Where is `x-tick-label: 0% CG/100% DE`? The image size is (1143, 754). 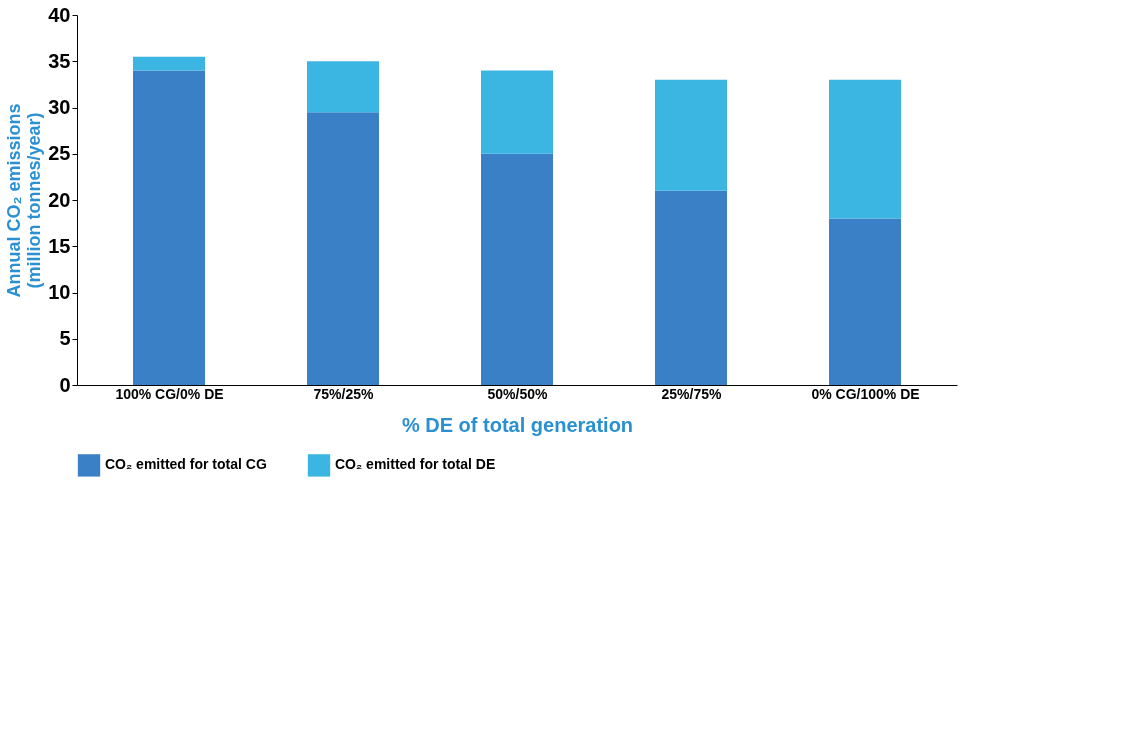 x-tick-label: 0% CG/100% DE is located at coordinates (865, 393).